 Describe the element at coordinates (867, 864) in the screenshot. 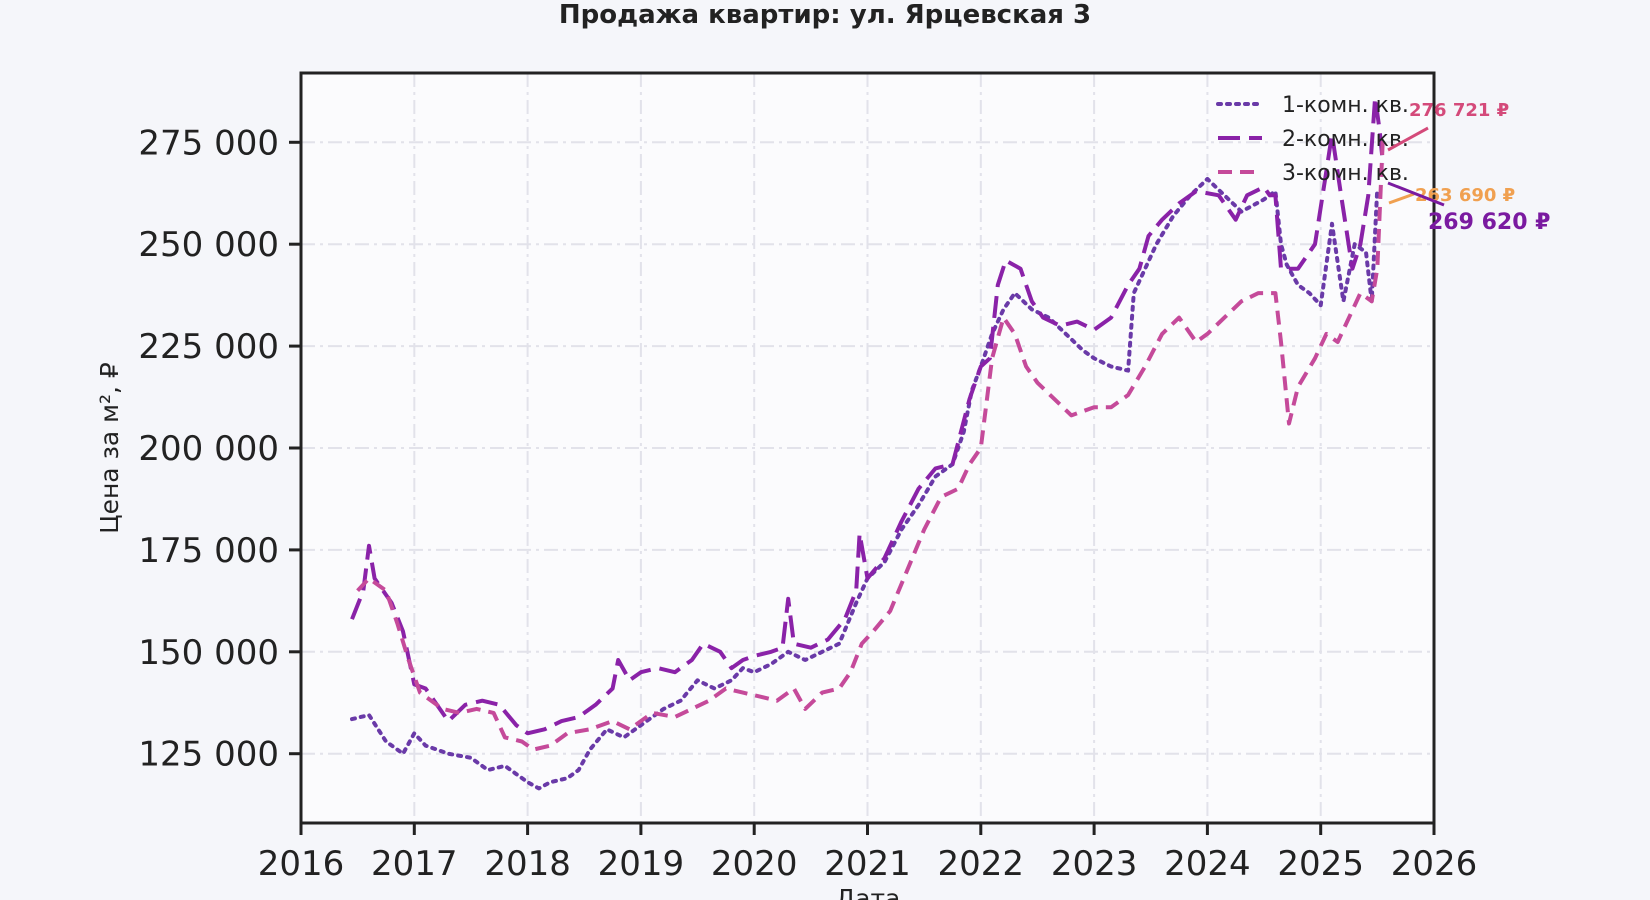

I see `x-tick-label: 2021` at that location.